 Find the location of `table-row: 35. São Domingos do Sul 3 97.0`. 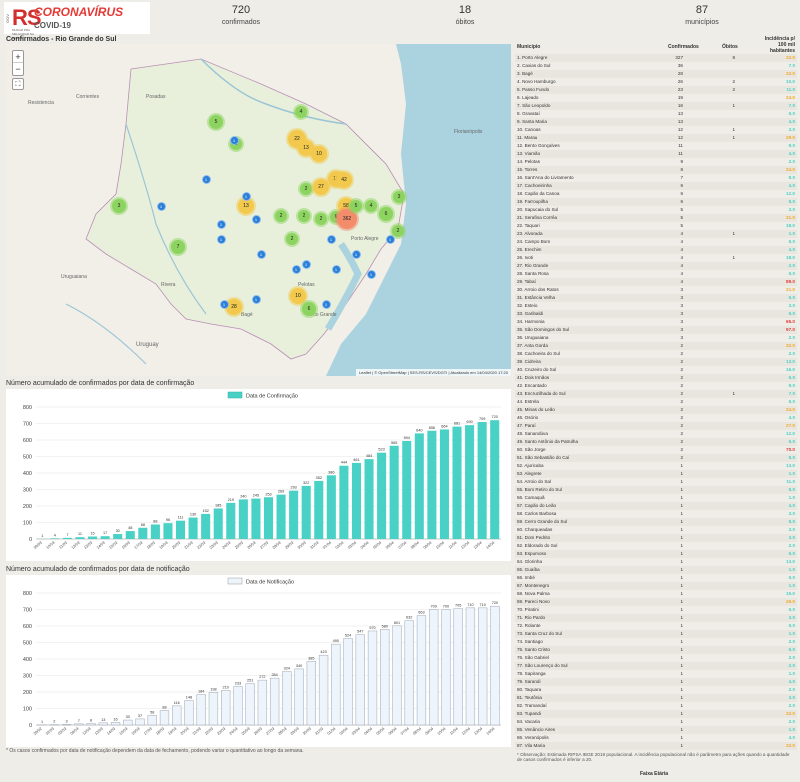

table-row: 35. São Domingos do Sul 3 97.0 is located at coordinates (656, 330).